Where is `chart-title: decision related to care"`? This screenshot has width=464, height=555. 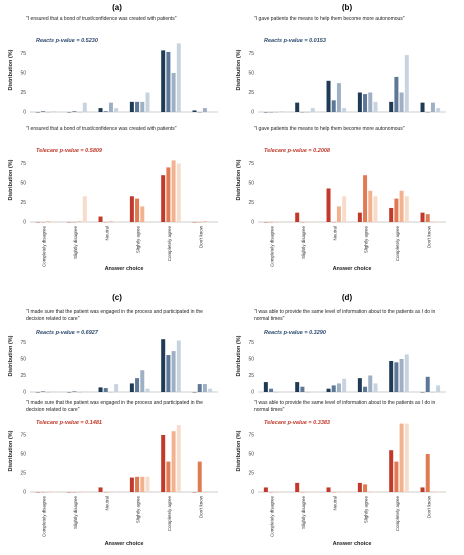 chart-title: decision related to care" is located at coordinates (53, 410).